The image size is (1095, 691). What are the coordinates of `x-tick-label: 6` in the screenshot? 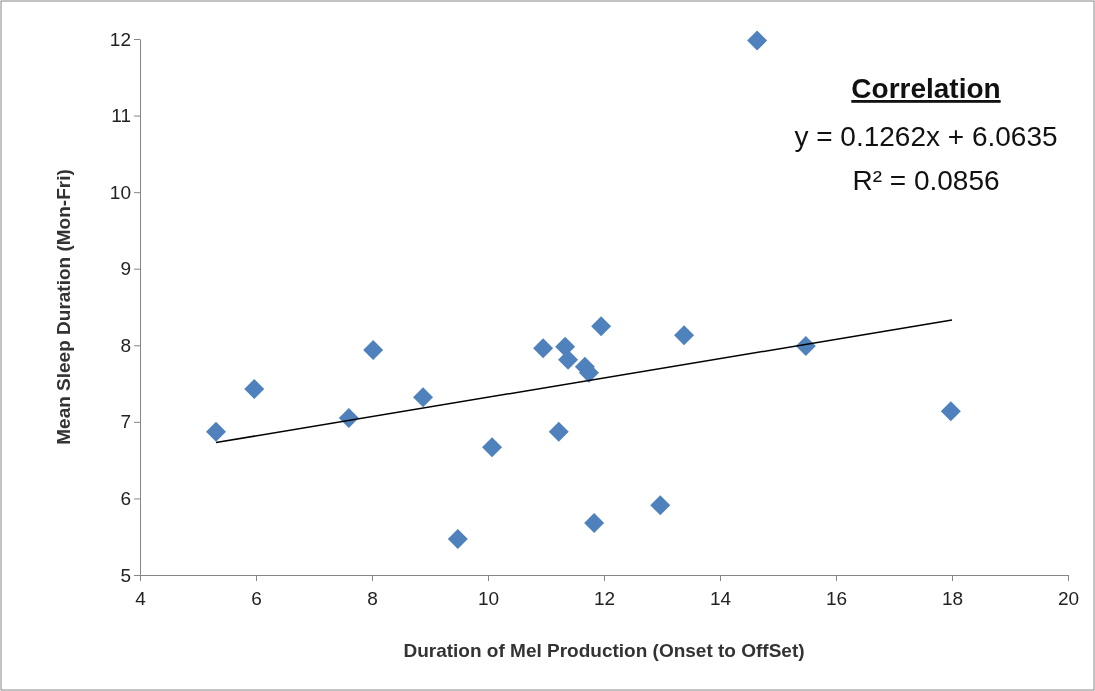 It's located at (256, 598).